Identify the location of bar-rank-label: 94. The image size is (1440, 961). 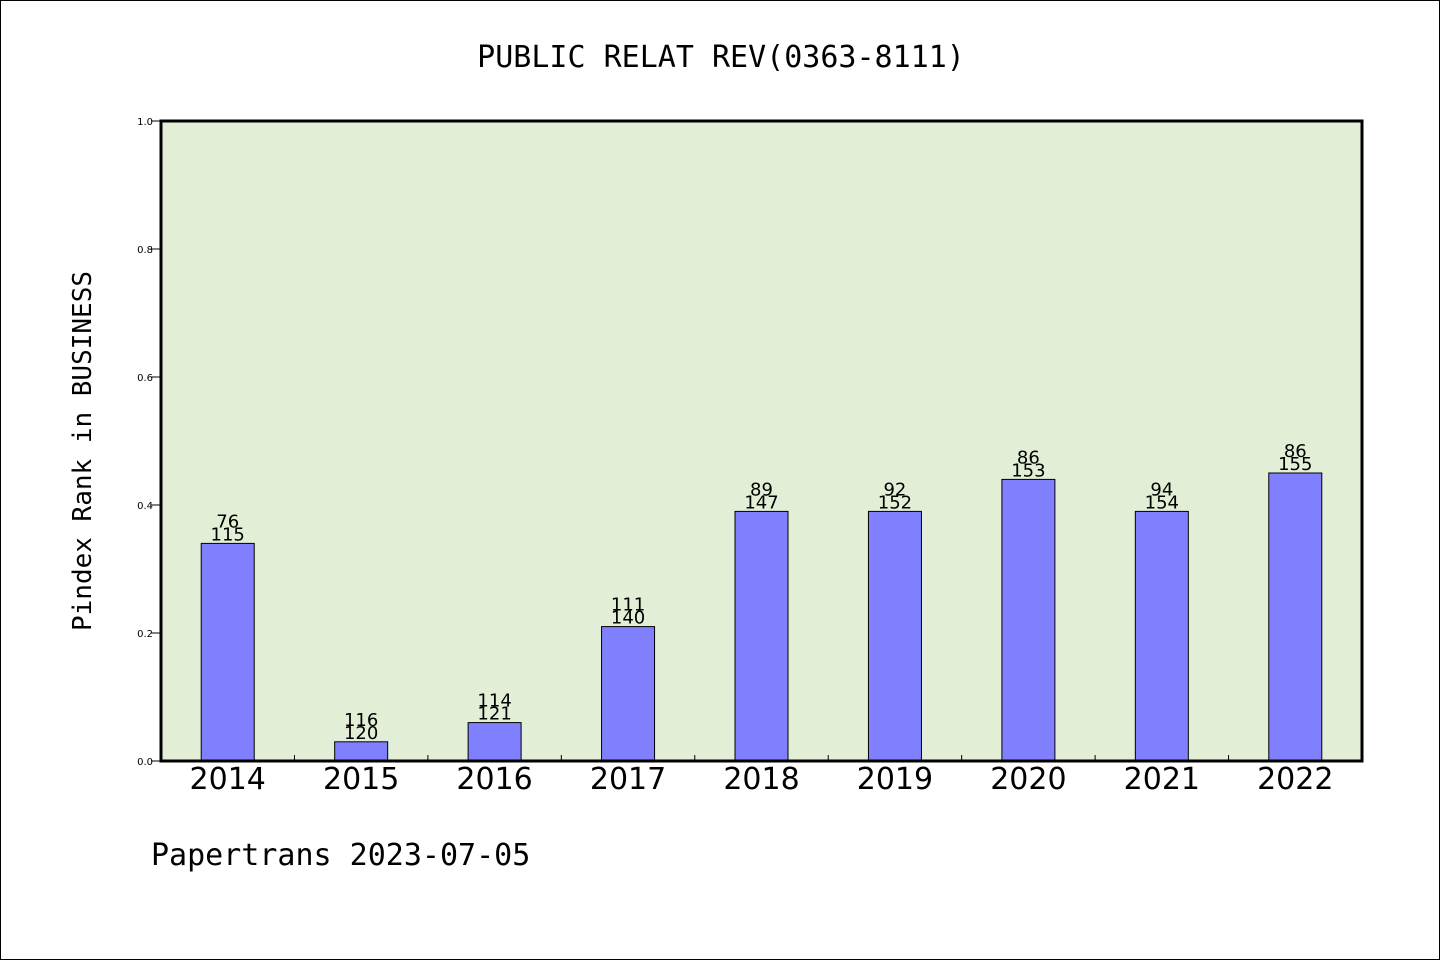
(1161, 489).